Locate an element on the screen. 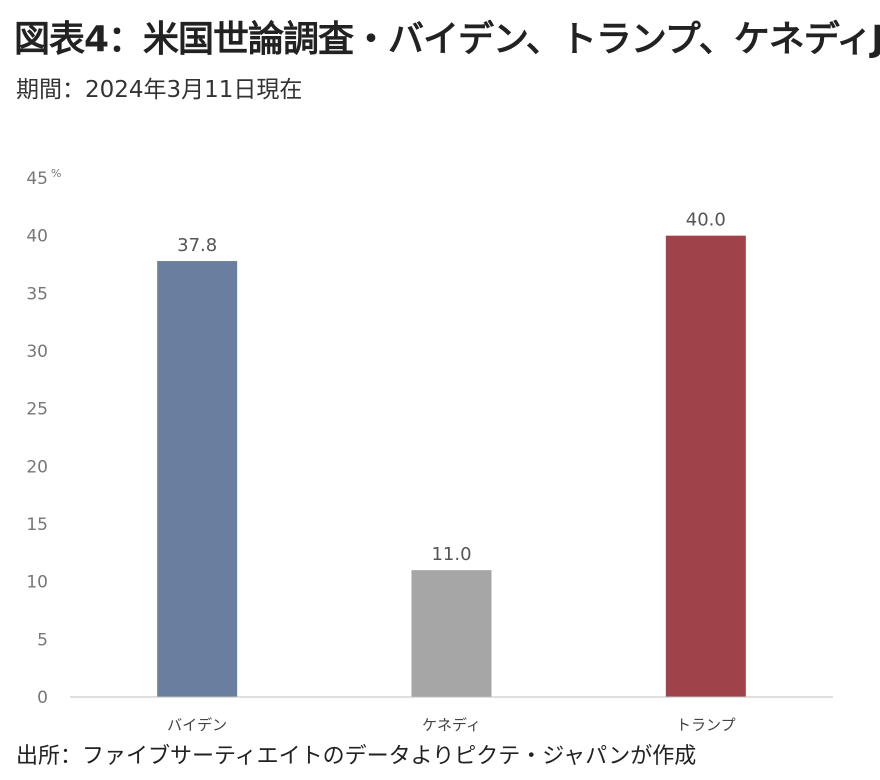 Image resolution: width=880 pixels, height=780 pixels. bar-value-label: 11.0 is located at coordinates (451, 554).